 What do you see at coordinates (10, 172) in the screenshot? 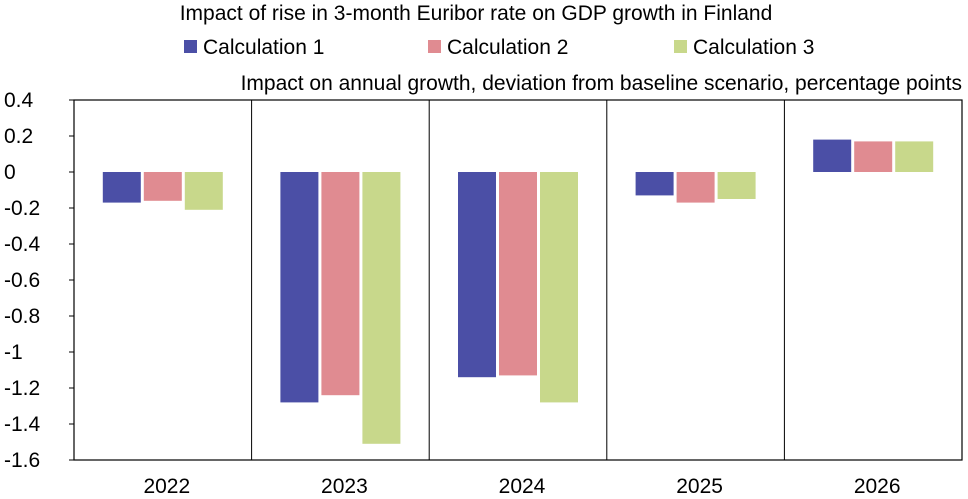
I see `y-tick-label: 0` at bounding box center [10, 172].